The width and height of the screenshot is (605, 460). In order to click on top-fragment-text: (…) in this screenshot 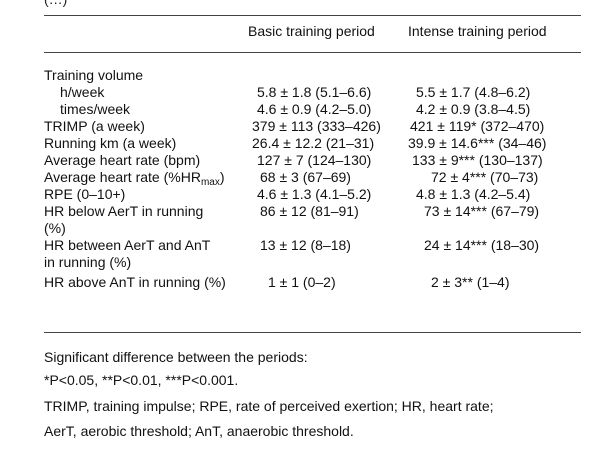, I will do `click(55, 3)`.